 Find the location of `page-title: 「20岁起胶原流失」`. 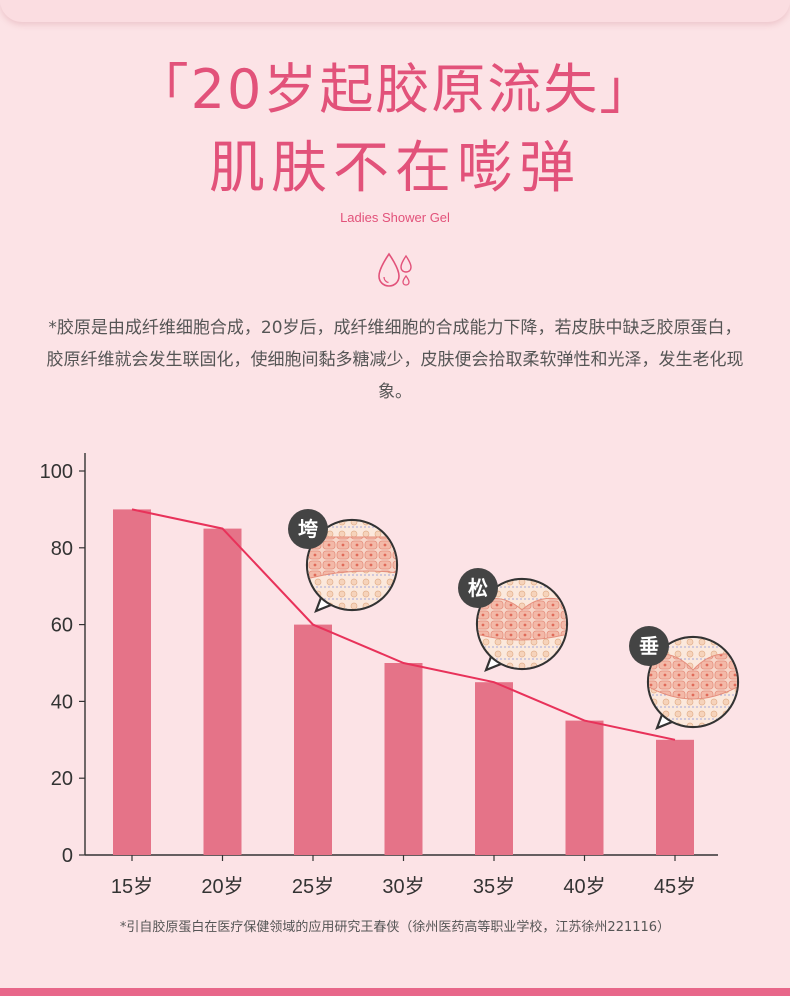

page-title: 「20岁起胶原流失」 is located at coordinates (395, 89).